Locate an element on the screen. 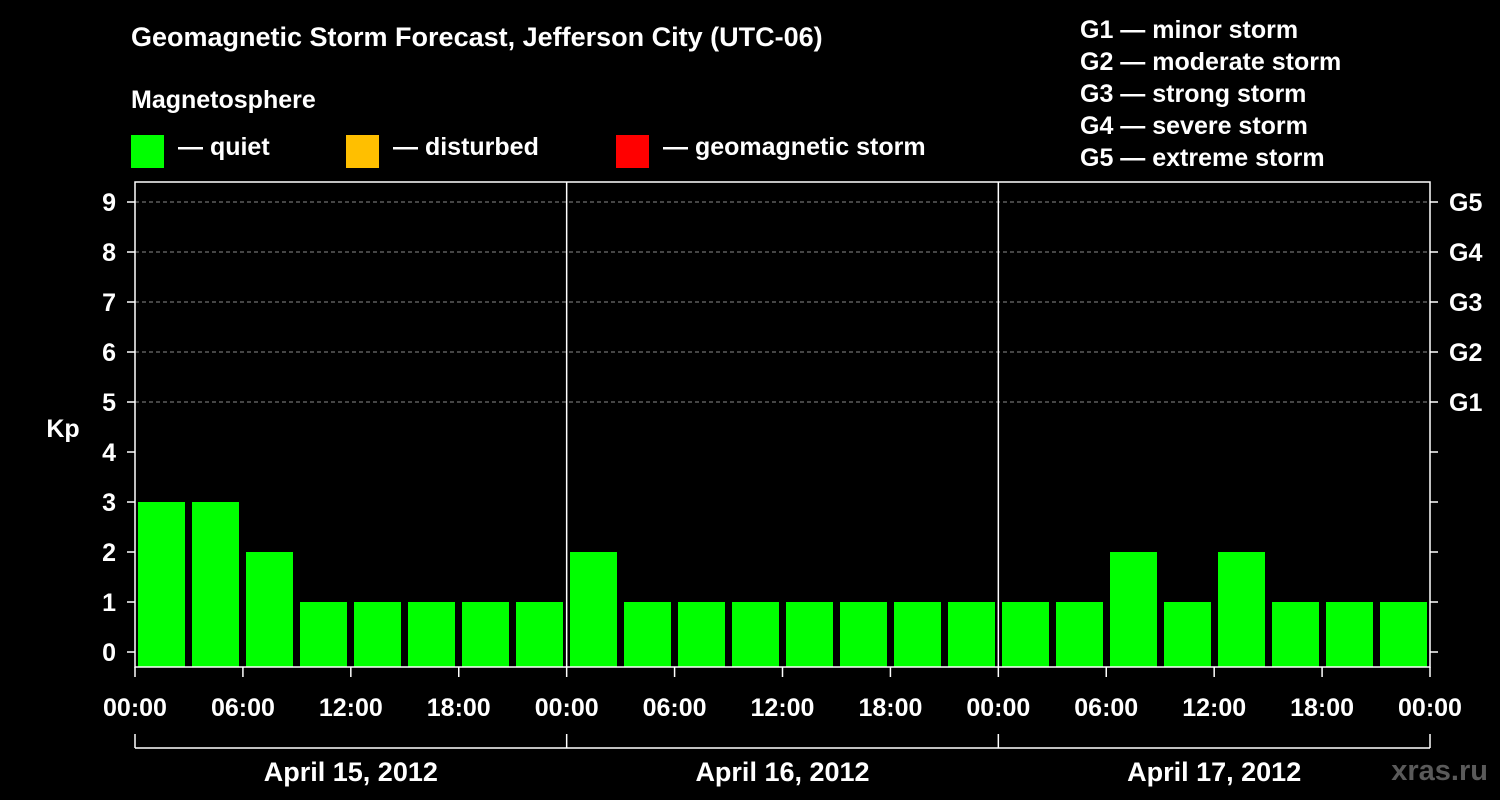  x-tick-label-4: 00:00 is located at coordinates (567, 708).